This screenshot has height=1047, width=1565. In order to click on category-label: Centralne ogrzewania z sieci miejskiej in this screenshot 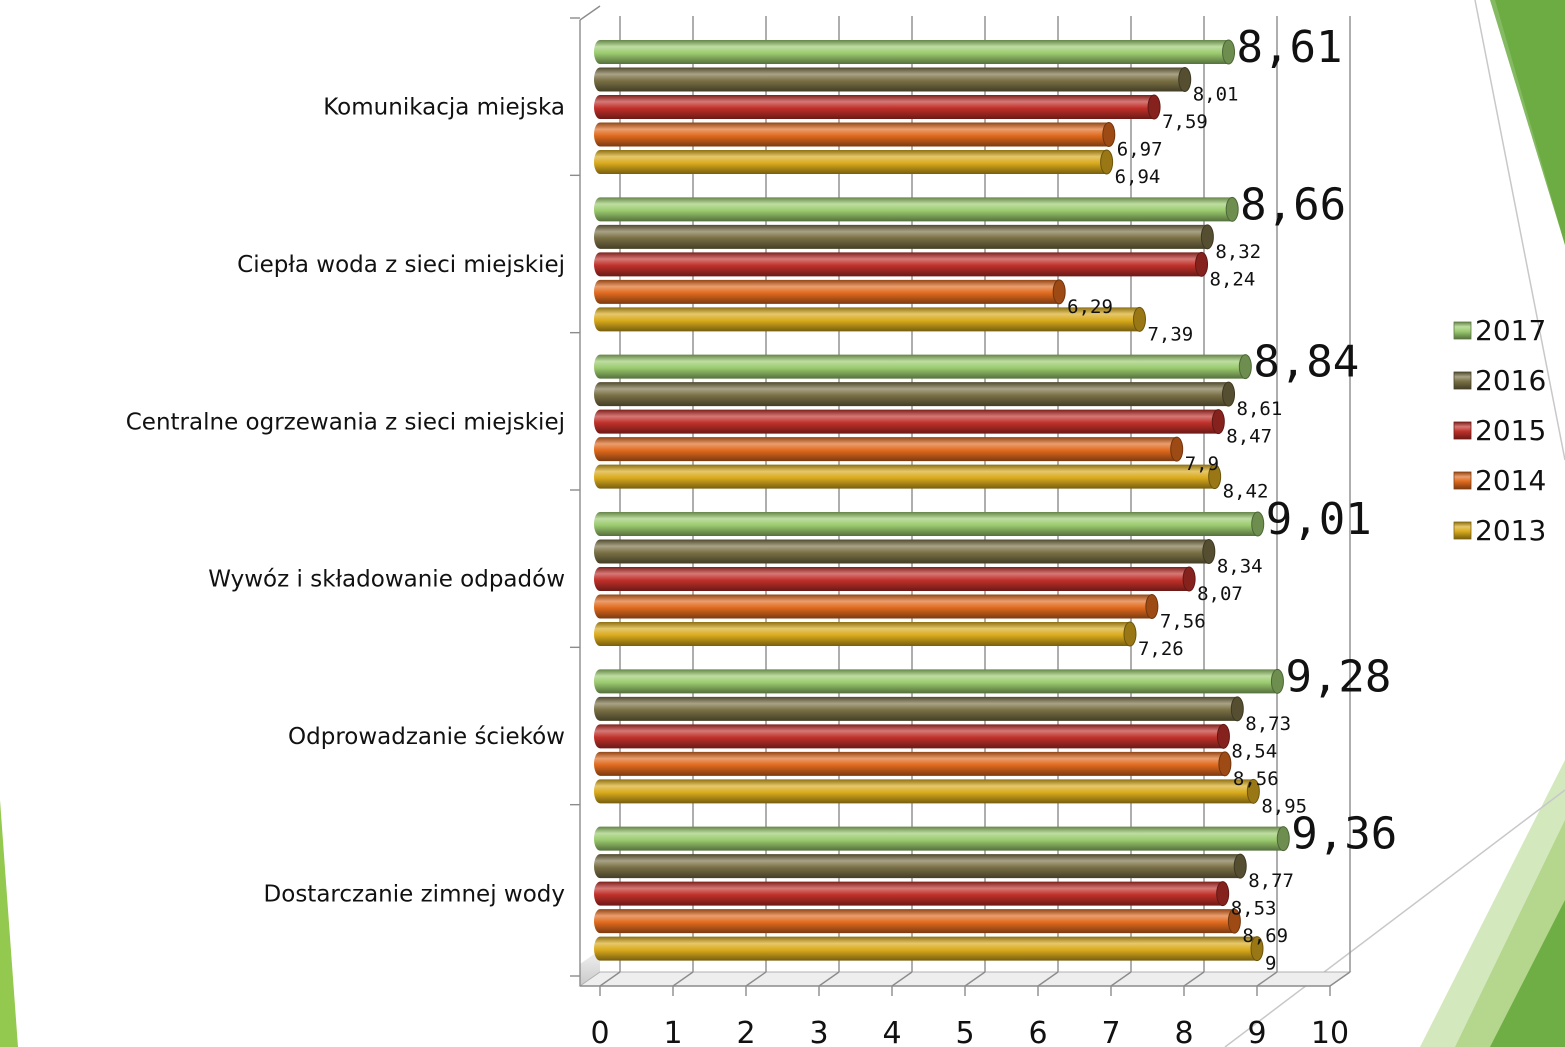, I will do `click(345, 422)`.